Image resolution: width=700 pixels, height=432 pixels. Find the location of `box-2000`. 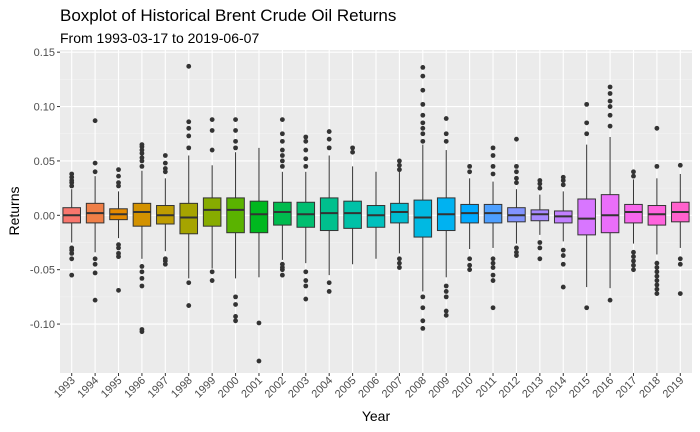

box-2000 is located at coordinates (235, 220).